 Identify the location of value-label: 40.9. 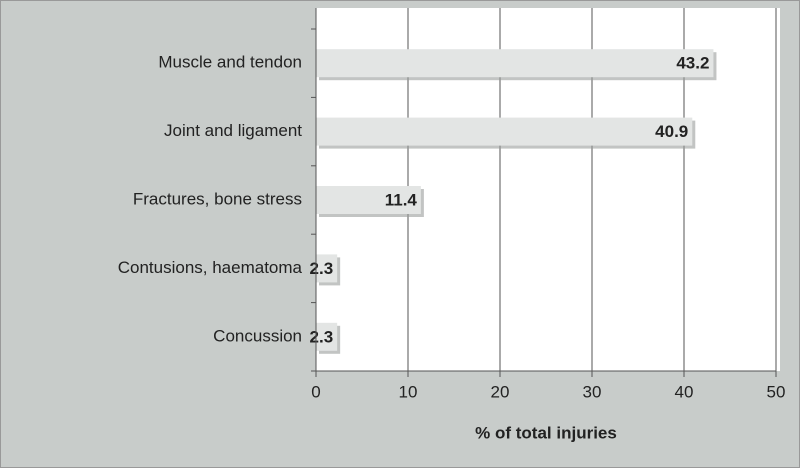
(671, 131).